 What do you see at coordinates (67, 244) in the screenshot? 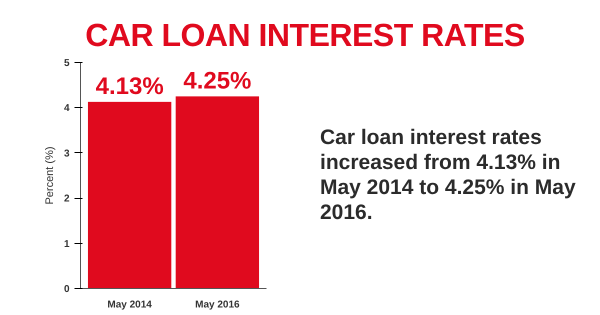
I see `y-tick-label: 1` at bounding box center [67, 244].